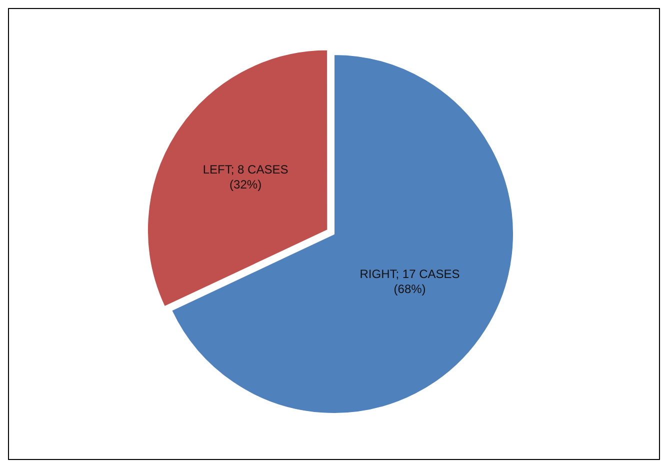 The image size is (668, 468). I want to click on slice-label: LEFT; 8 CASES (32%), so click(245, 177).